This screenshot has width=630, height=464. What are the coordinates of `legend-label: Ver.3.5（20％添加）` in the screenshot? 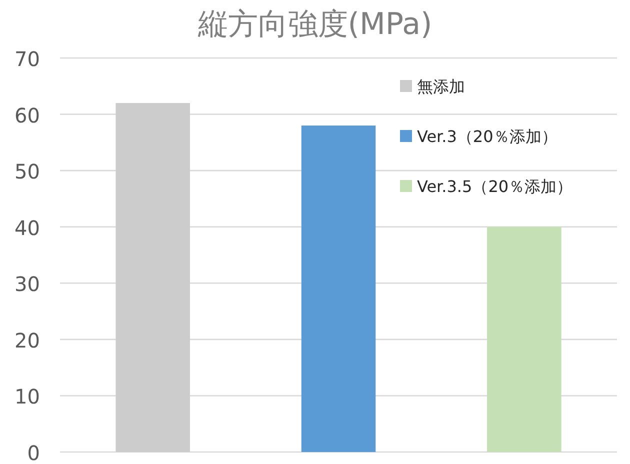 It's located at (495, 186).